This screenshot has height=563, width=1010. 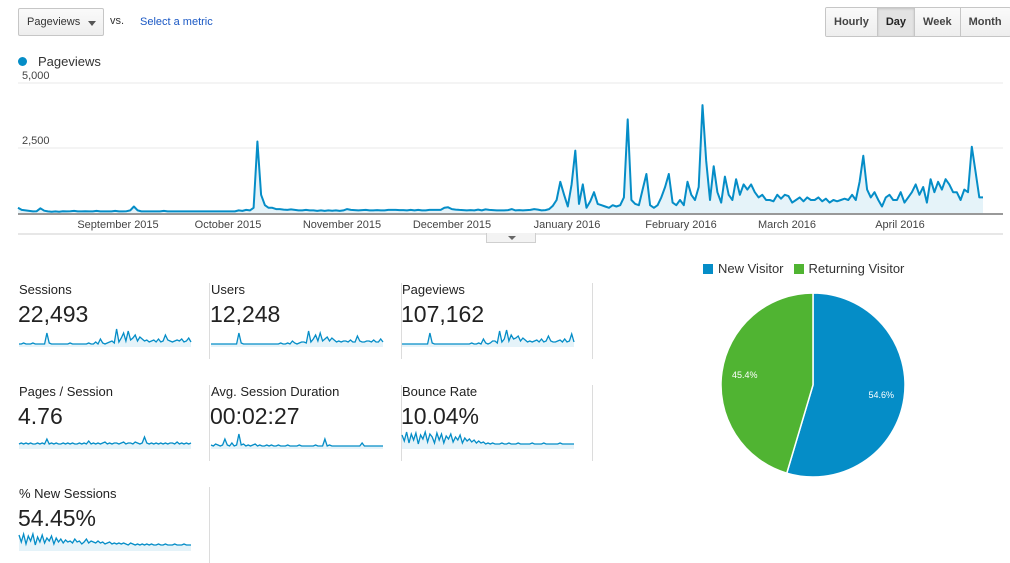 I want to click on metric-tile-pages-per-session: Pages / Session 4.76, so click(x=114, y=433).